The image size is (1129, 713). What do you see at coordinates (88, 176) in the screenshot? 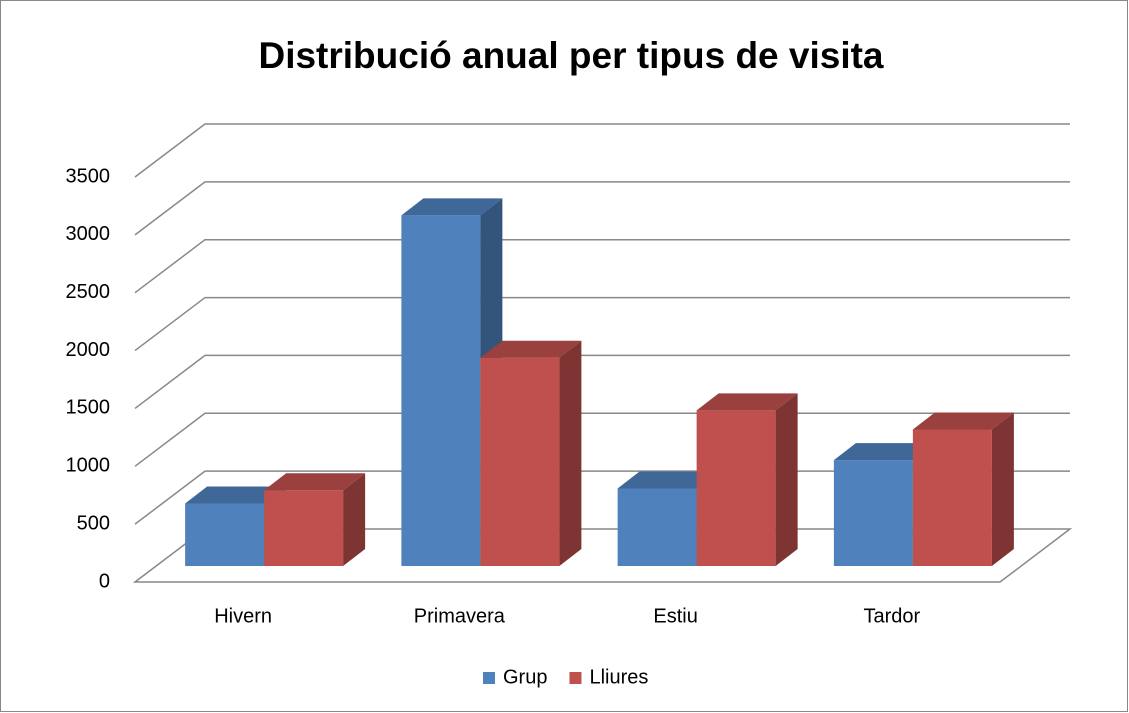
I see `y-tick-label: 3500` at bounding box center [88, 176].